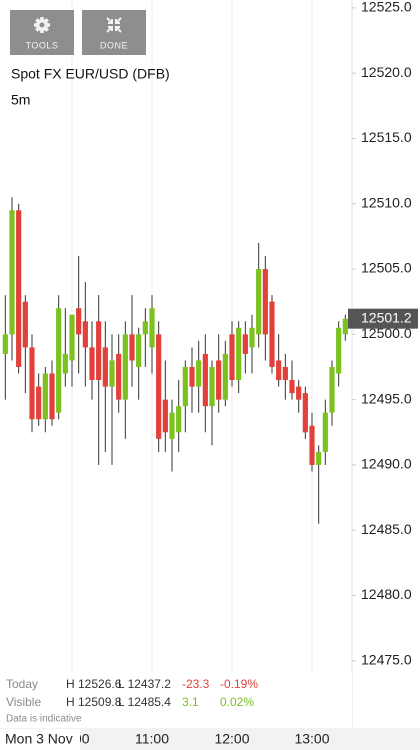  Describe the element at coordinates (386, 72) in the screenshot. I see `y-tick-label: 12520.0` at that location.